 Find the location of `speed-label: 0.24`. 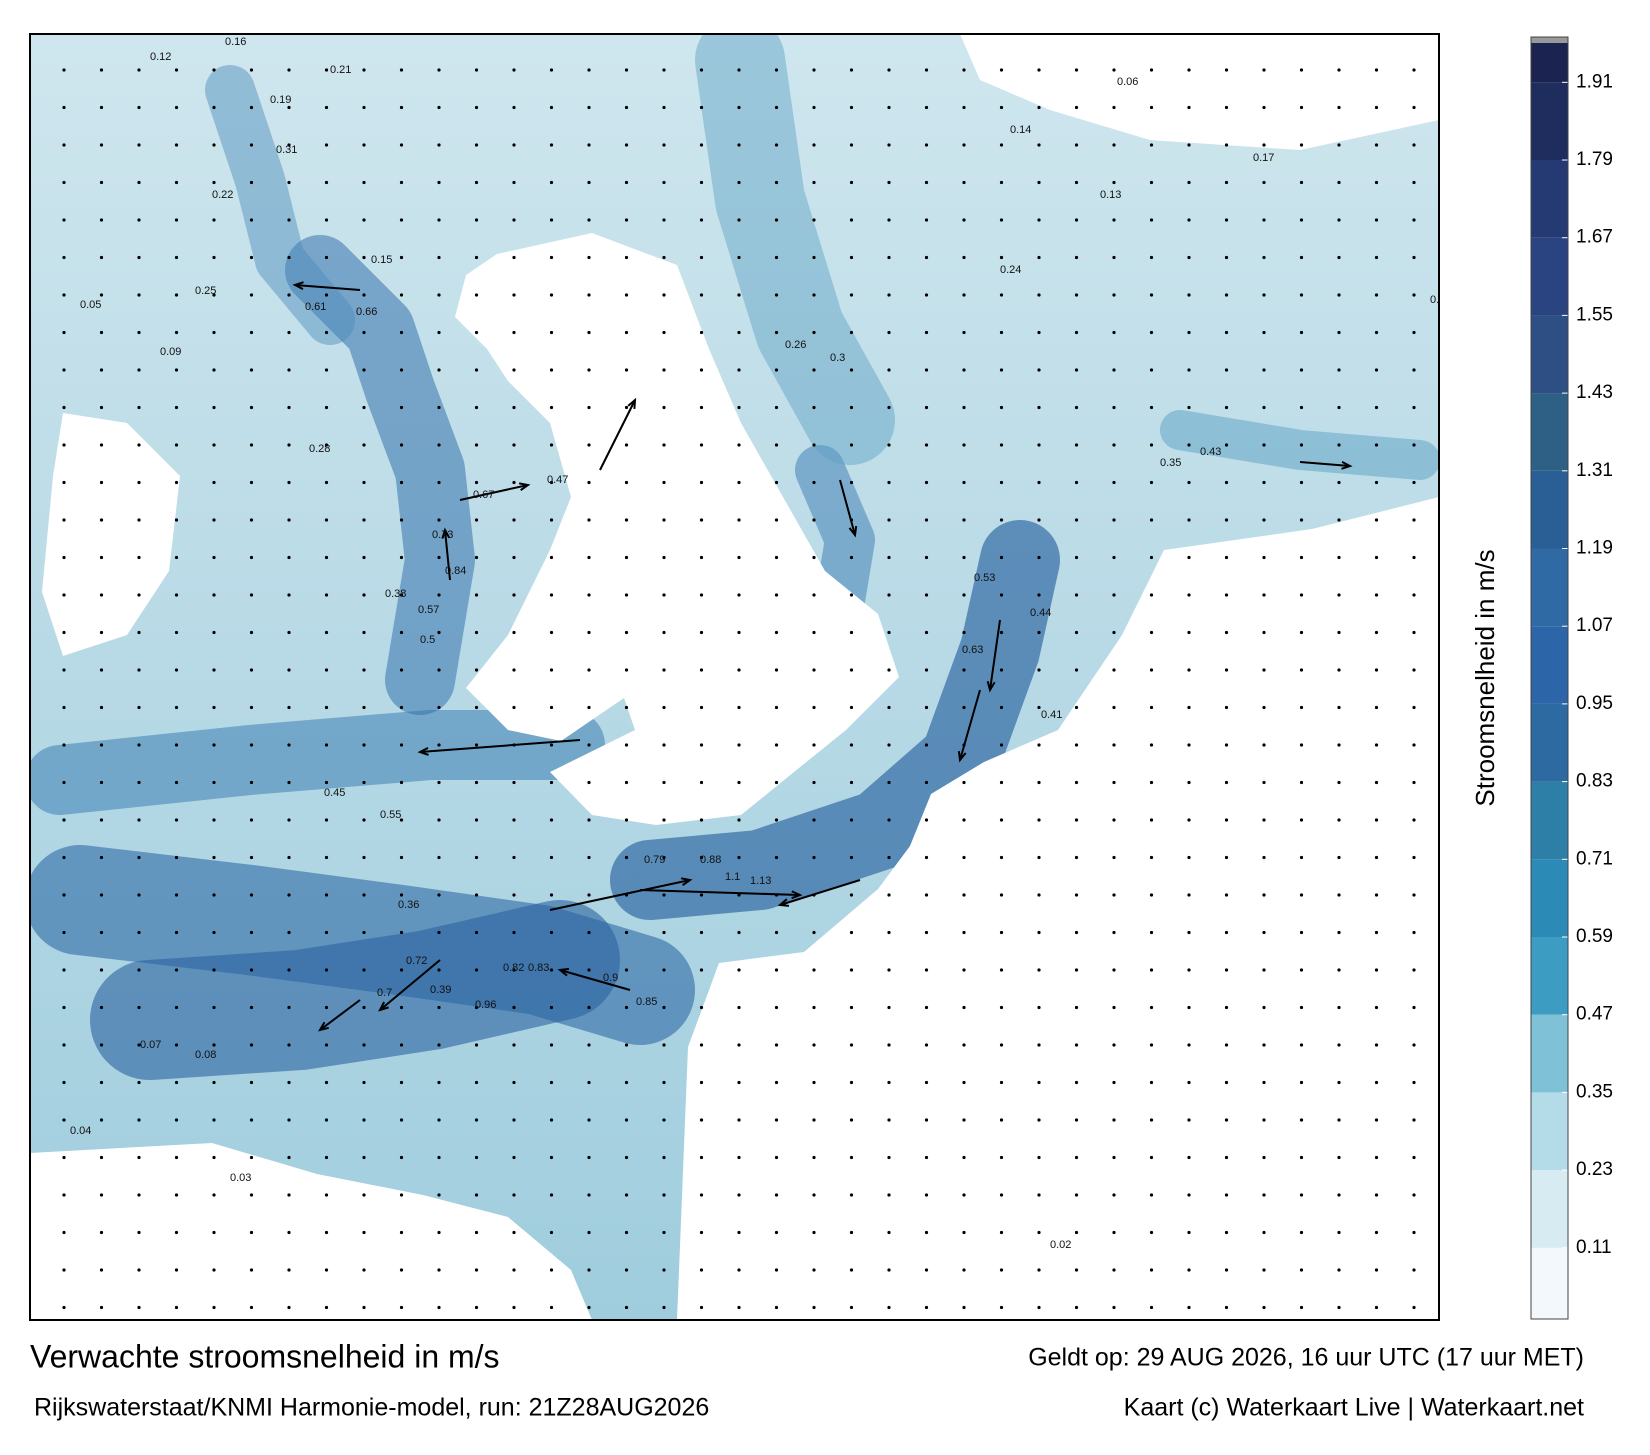

speed-label: 0.24 is located at coordinates (1010, 270).